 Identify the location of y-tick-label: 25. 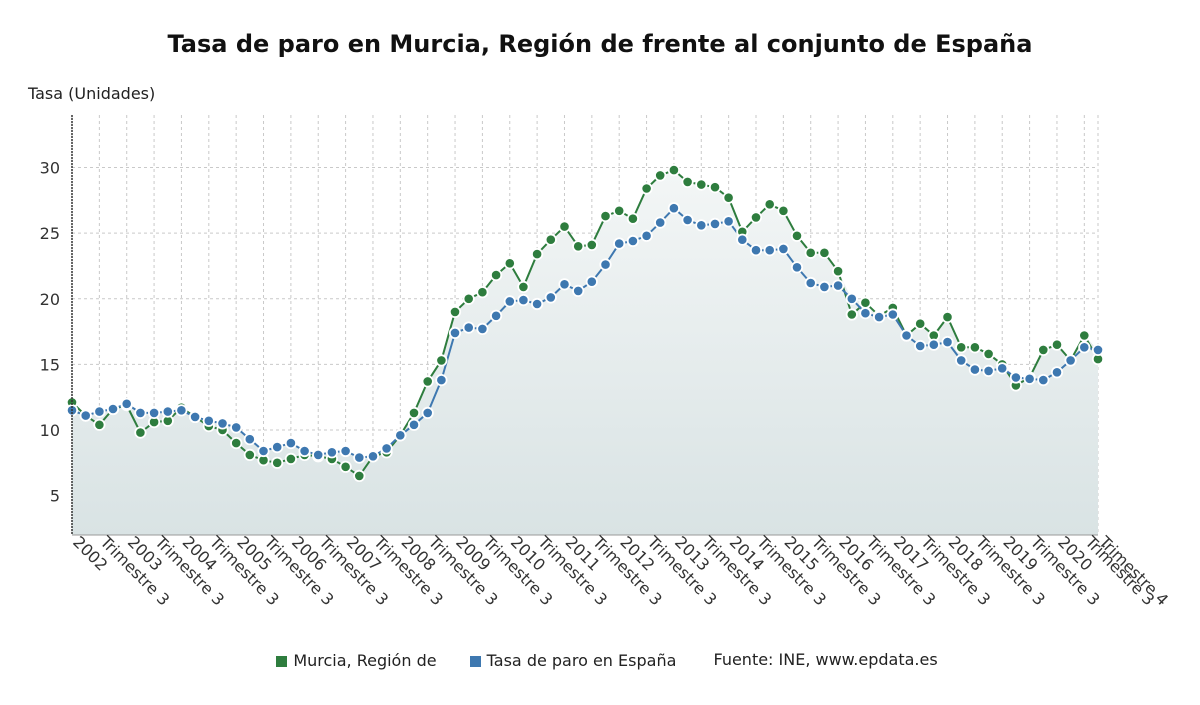
(50, 233).